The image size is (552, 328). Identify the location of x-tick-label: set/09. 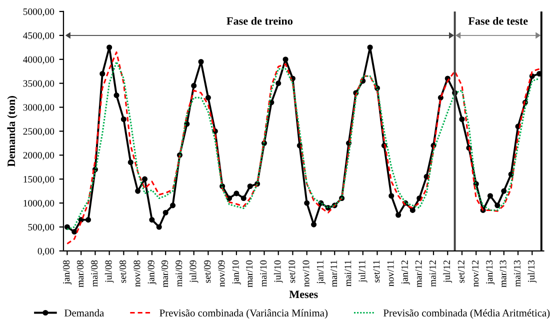
(207, 271).